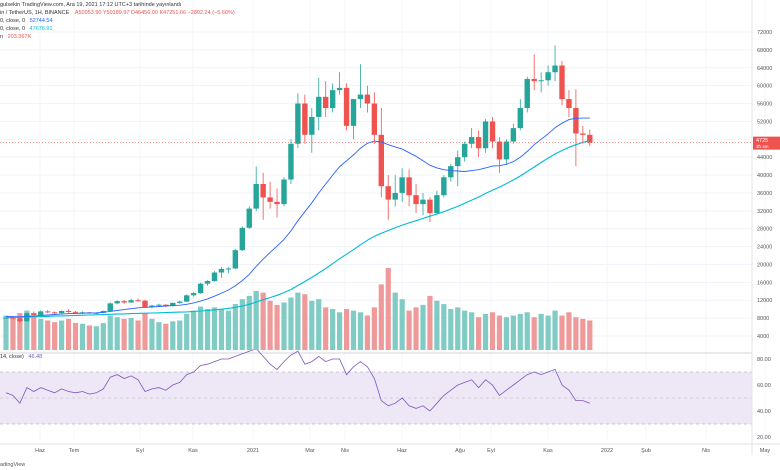 This screenshot has height=470, width=780. What do you see at coordinates (764, 301) in the screenshot?
I see `price-axis-tick: 12000` at bounding box center [764, 301].